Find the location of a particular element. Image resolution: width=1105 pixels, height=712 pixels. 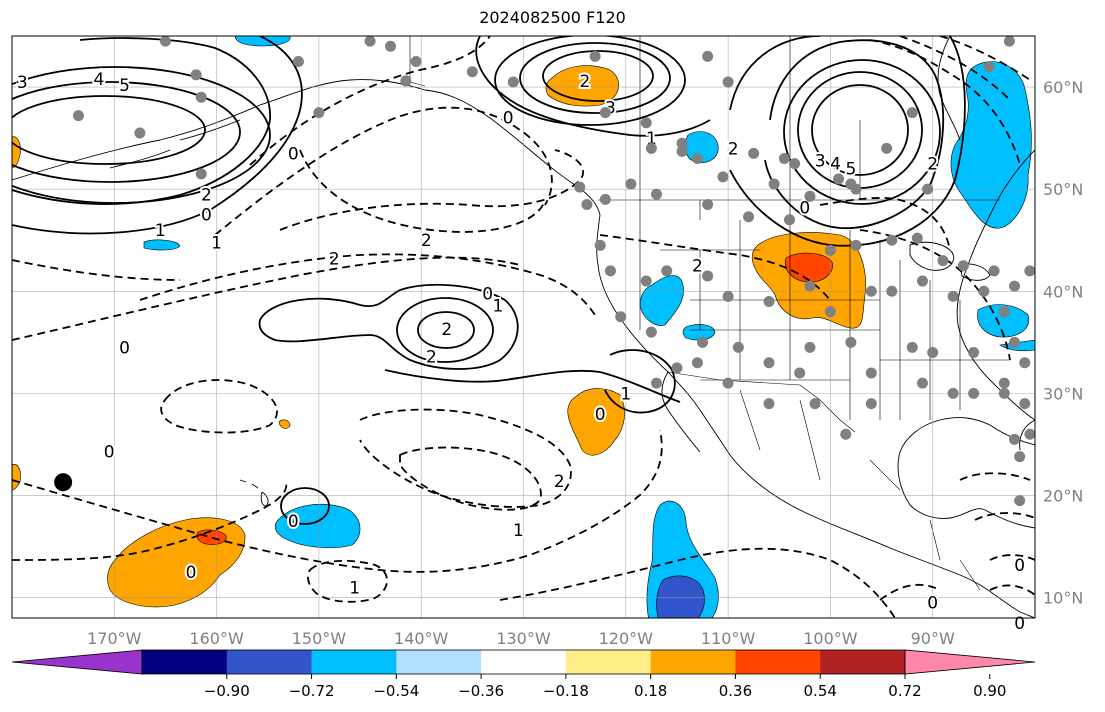

lat-tick-label: 10°N is located at coordinates (1063, 598).